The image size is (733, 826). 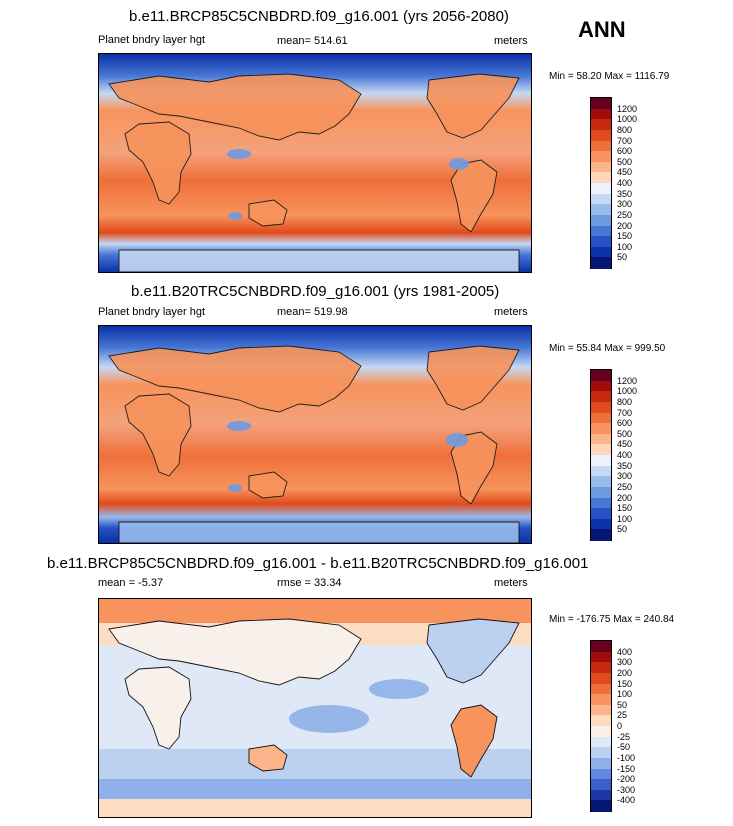 What do you see at coordinates (607, 348) in the screenshot?
I see `panel2-minmax: Min = 55.84 Max = 999.50` at bounding box center [607, 348].